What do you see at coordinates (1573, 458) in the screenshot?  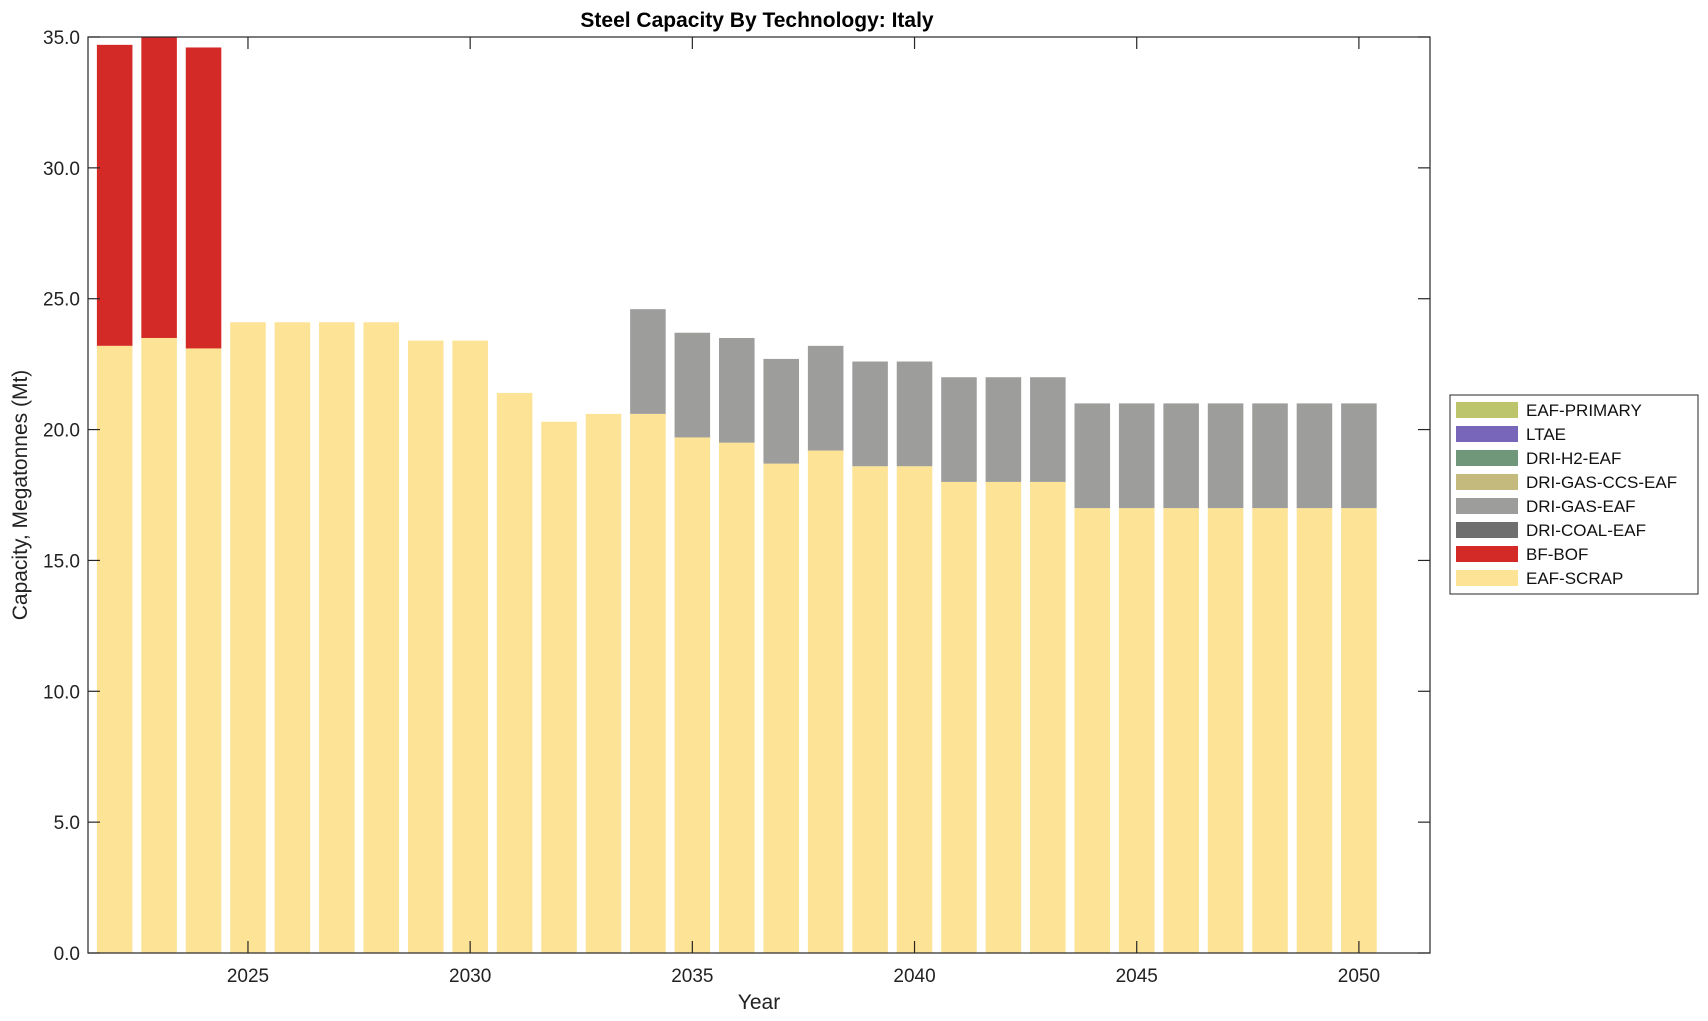 I see `legend-label-dri-h2-eaf: DRI-H2-EAF` at bounding box center [1573, 458].